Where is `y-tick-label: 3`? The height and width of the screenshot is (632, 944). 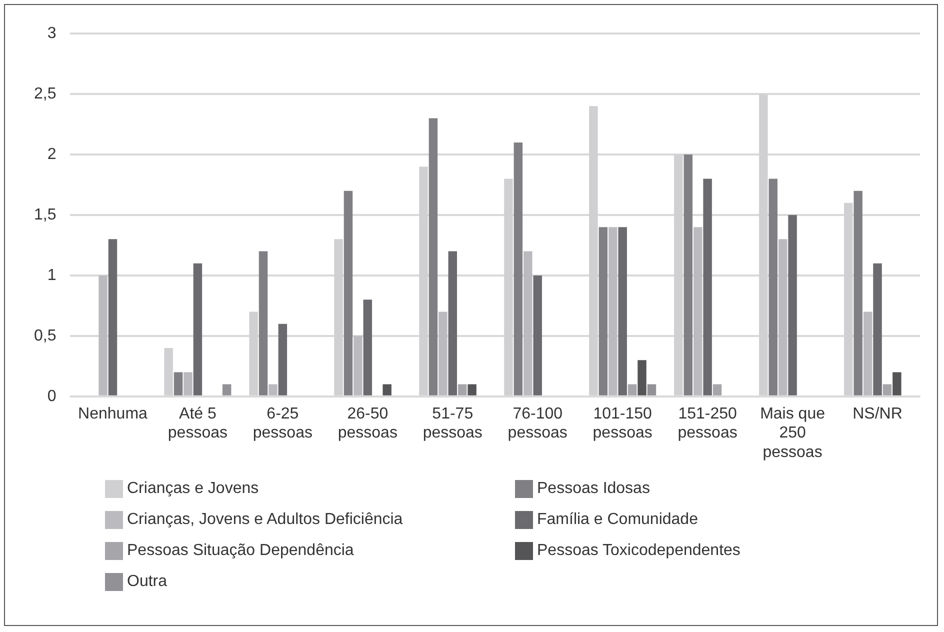
y-tick-label: 3 is located at coordinates (51, 33).